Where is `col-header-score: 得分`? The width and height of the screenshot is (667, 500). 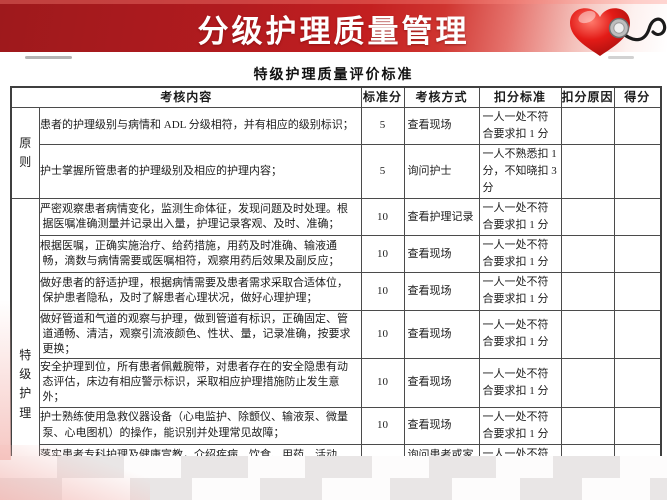
col-header-score: 得分 is located at coordinates (637, 97).